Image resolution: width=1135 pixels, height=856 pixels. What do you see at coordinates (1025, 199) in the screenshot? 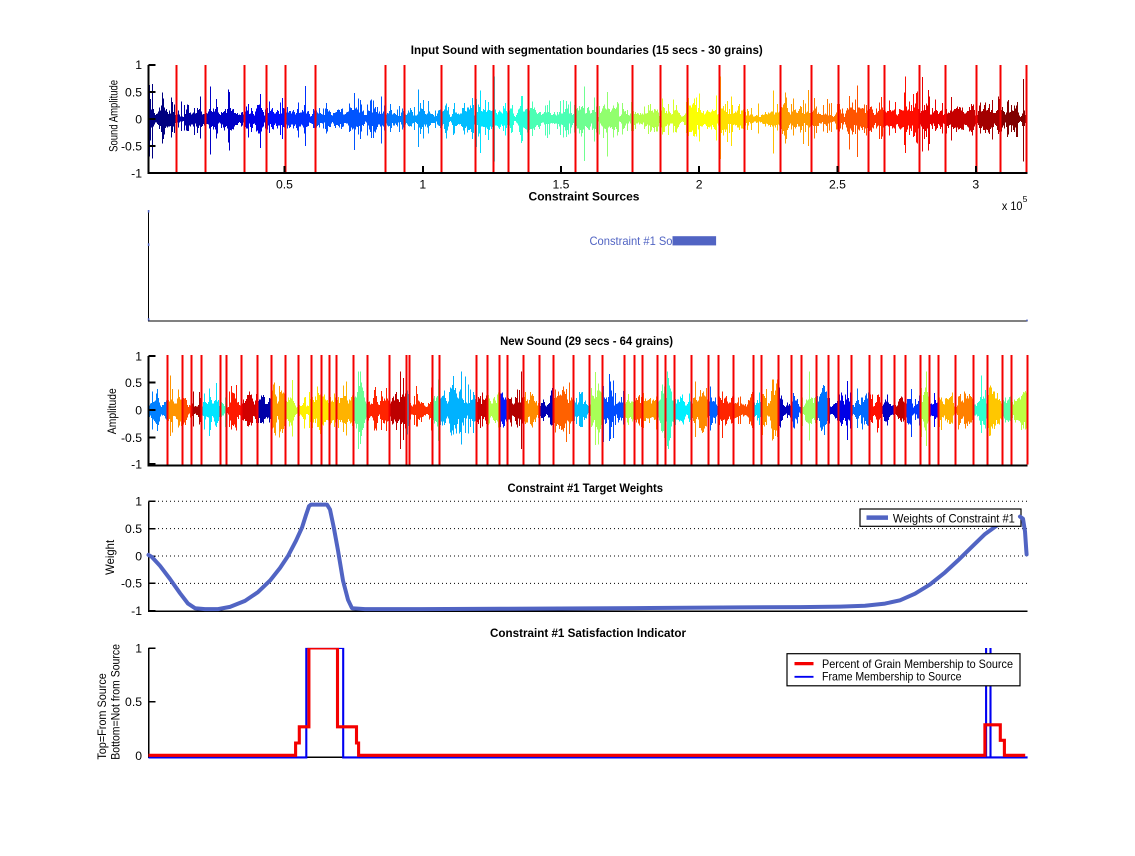
I see `svg-text: 5` at bounding box center [1025, 199].